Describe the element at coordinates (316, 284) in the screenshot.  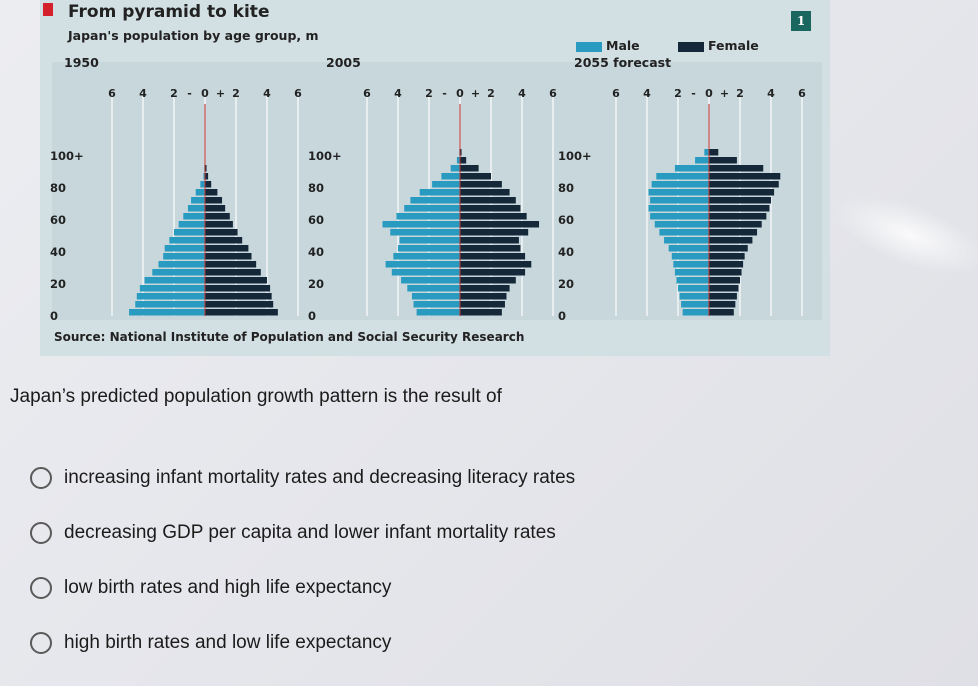
I see `y-tick-label: 20` at that location.